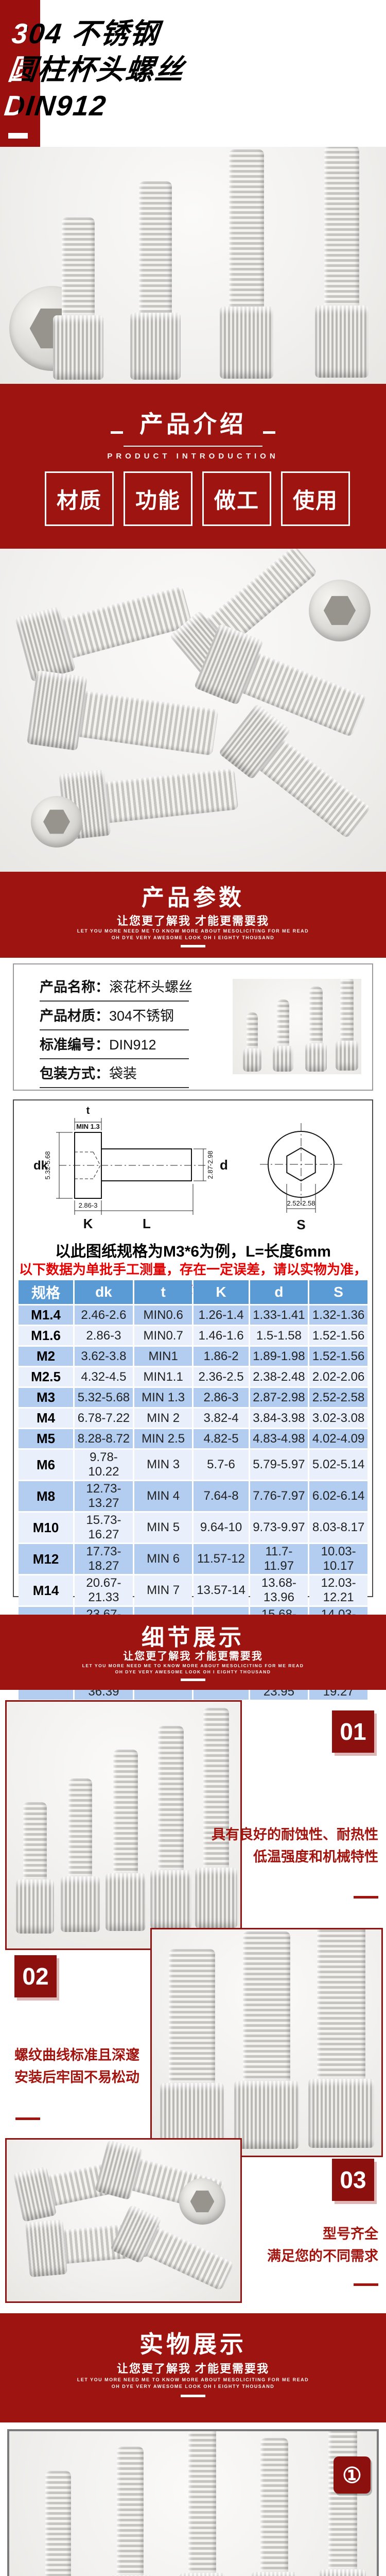 The image size is (386, 2576). I want to click on info-label: 产品名称：, so click(74, 987).